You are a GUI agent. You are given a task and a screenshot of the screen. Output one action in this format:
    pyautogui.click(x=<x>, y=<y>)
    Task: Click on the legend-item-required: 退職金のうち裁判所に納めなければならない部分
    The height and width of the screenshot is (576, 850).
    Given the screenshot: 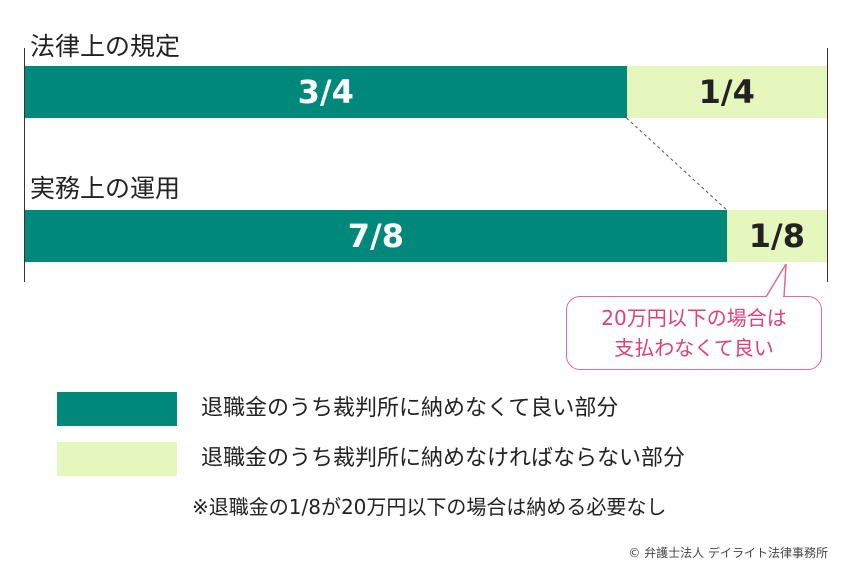 What is the action you would take?
    pyautogui.click(x=371, y=459)
    